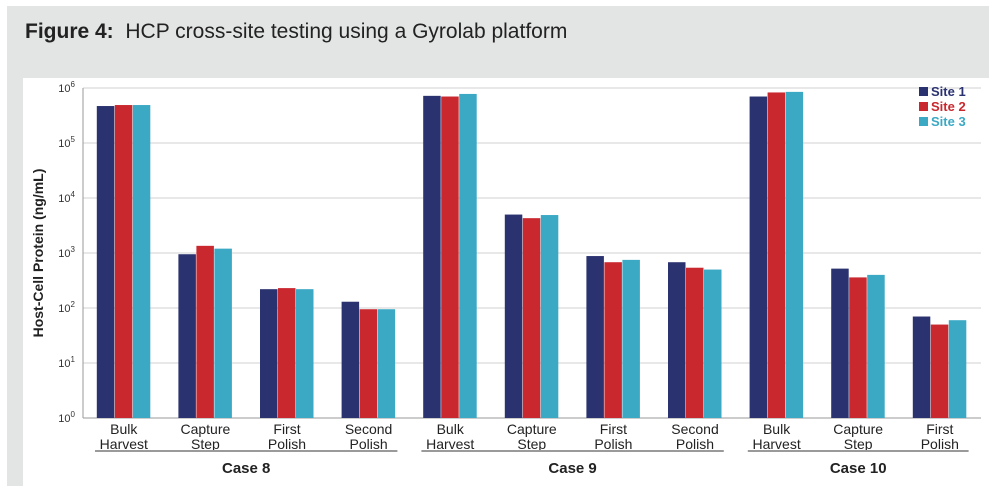 The width and height of the screenshot is (996, 492). What do you see at coordinates (66, 362) in the screenshot?
I see `y-tick-label: 10¹` at bounding box center [66, 362].